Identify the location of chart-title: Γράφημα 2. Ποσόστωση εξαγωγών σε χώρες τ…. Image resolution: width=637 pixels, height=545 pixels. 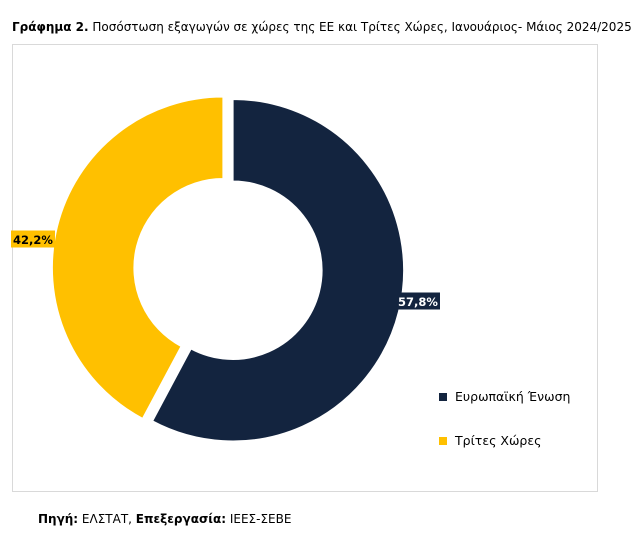
(322, 27).